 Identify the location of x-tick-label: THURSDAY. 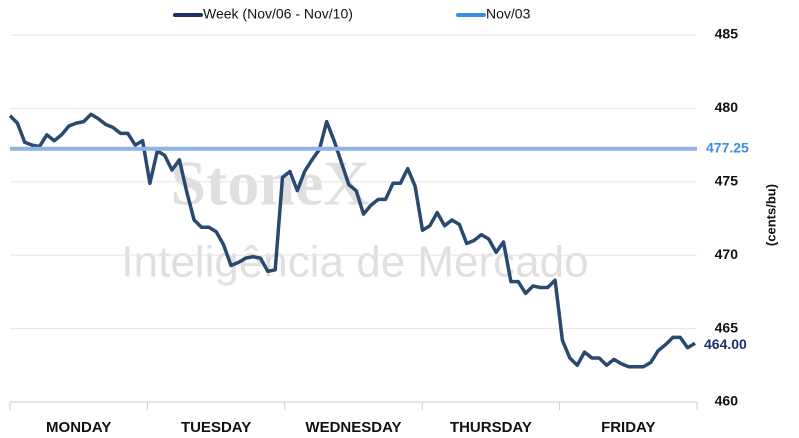
(491, 427).